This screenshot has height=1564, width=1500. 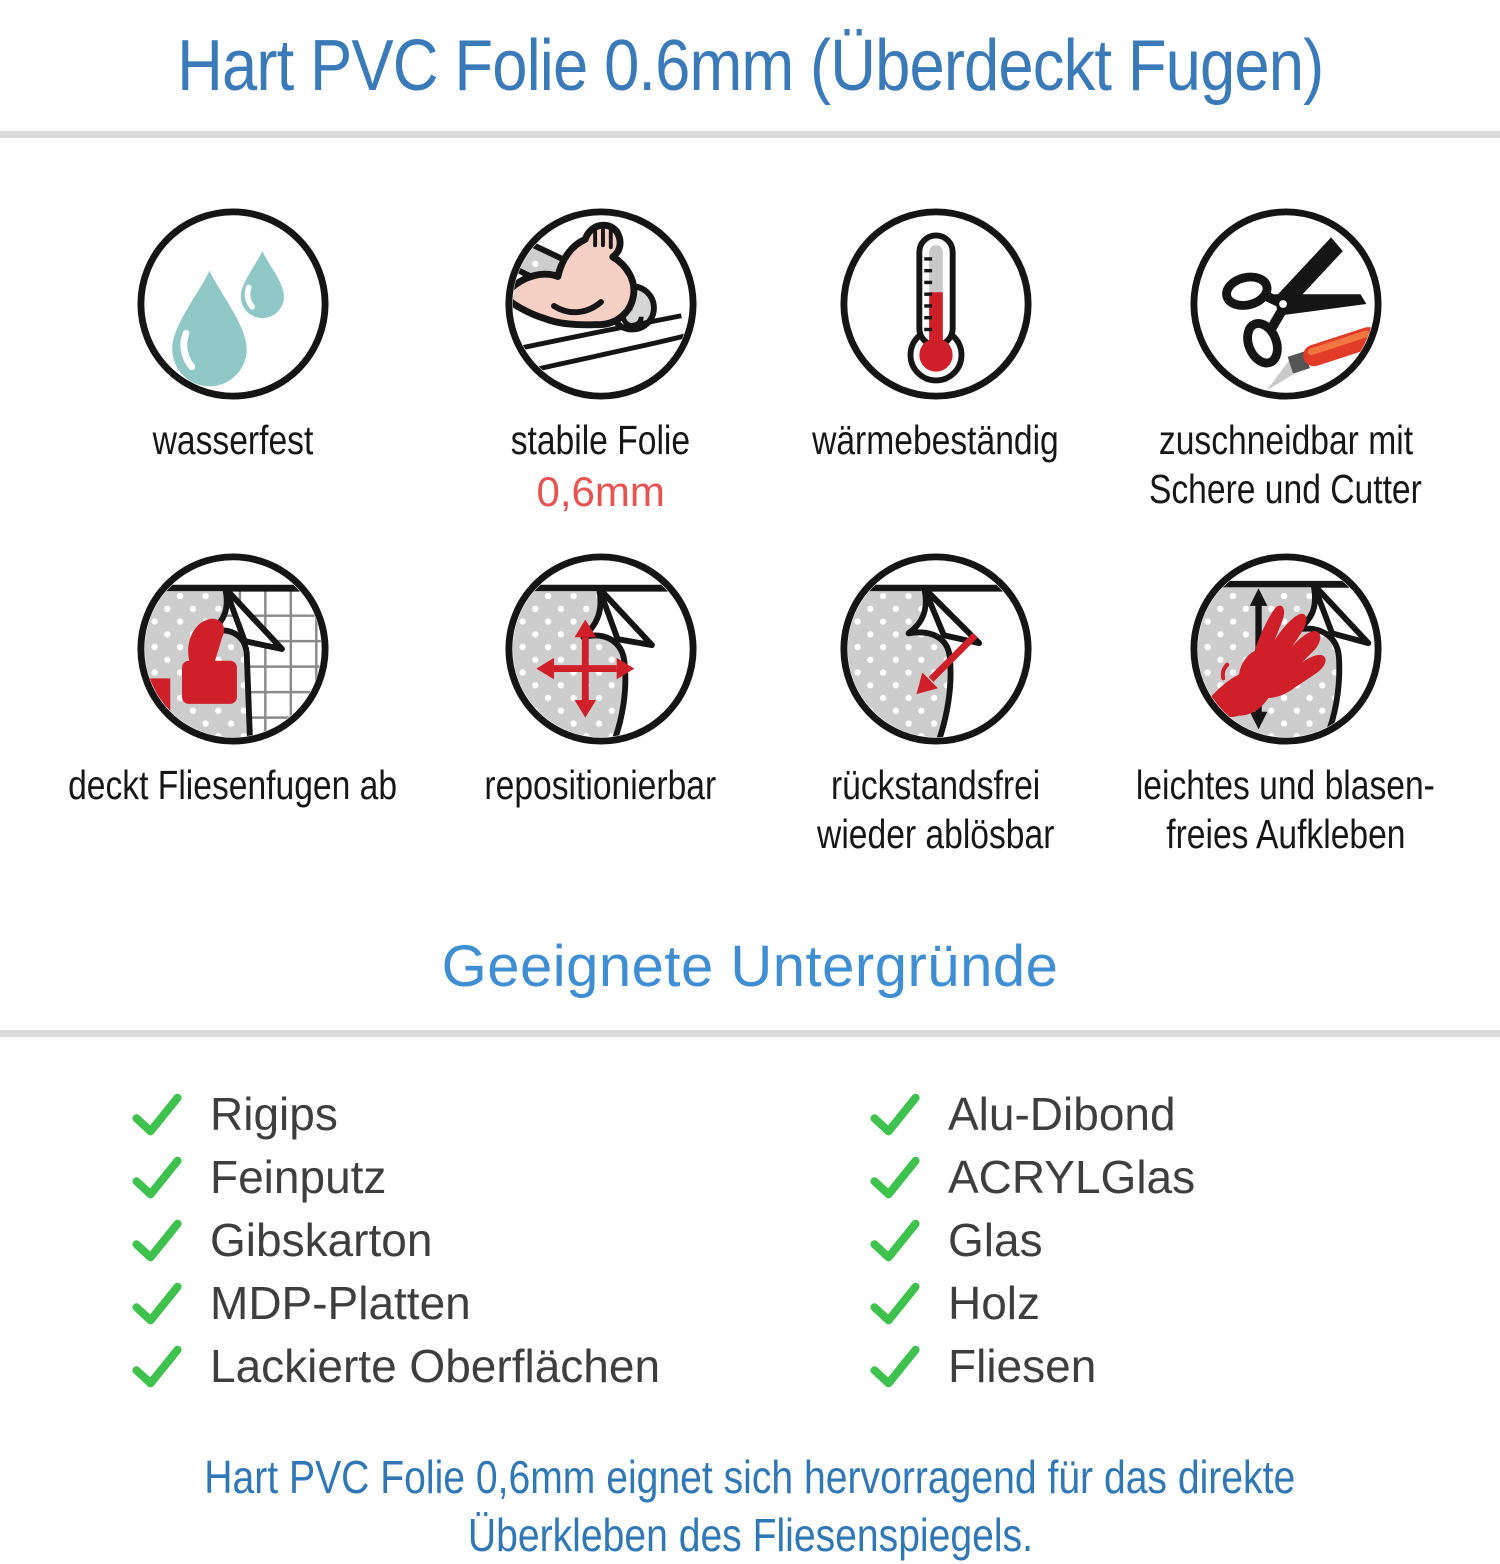 I want to click on divider-bar-middle, so click(x=750, y=1033).